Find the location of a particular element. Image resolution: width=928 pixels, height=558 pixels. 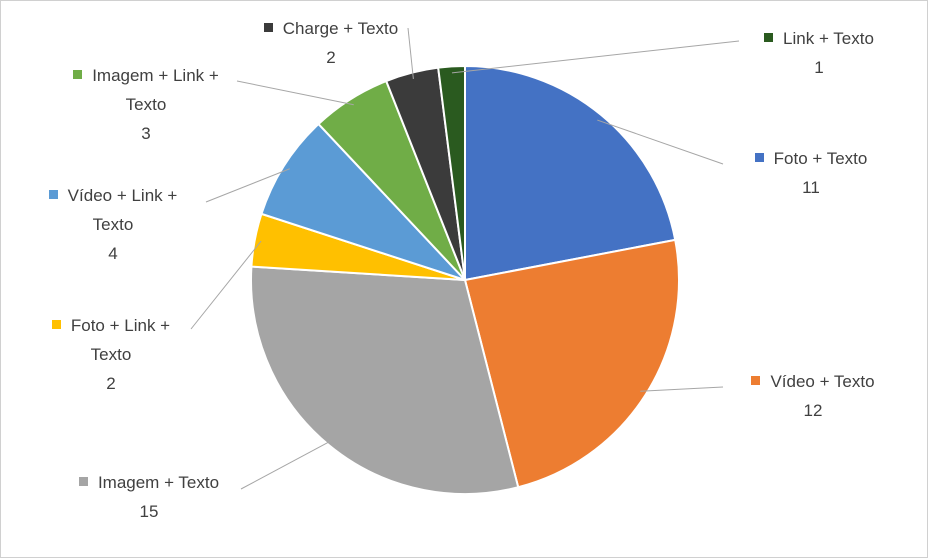

label-name: Imagem + Link + Texto is located at coordinates (146, 90).